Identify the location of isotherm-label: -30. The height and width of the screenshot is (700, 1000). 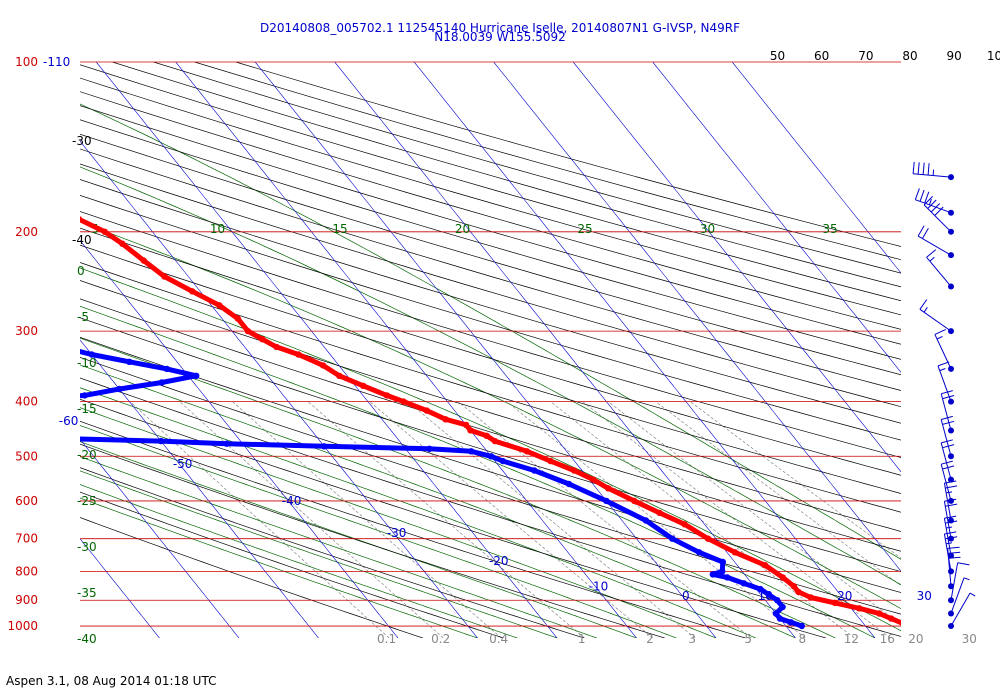
(397, 533).